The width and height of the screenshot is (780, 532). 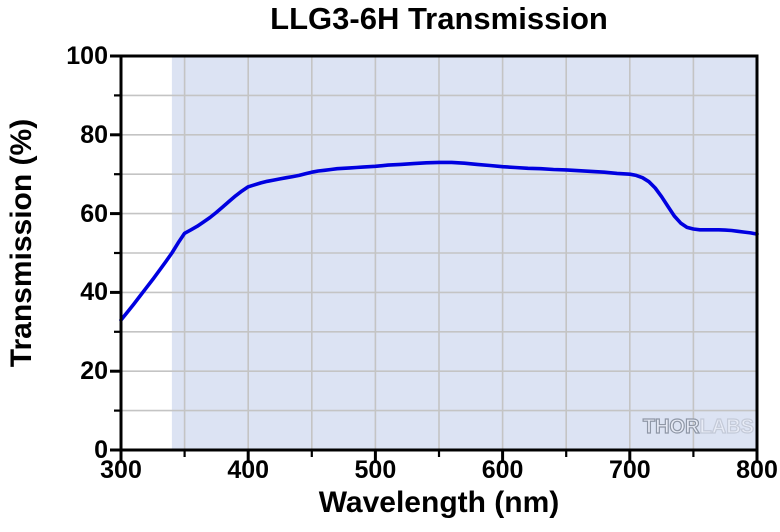 I want to click on x-tick-label: 400, so click(x=248, y=470).